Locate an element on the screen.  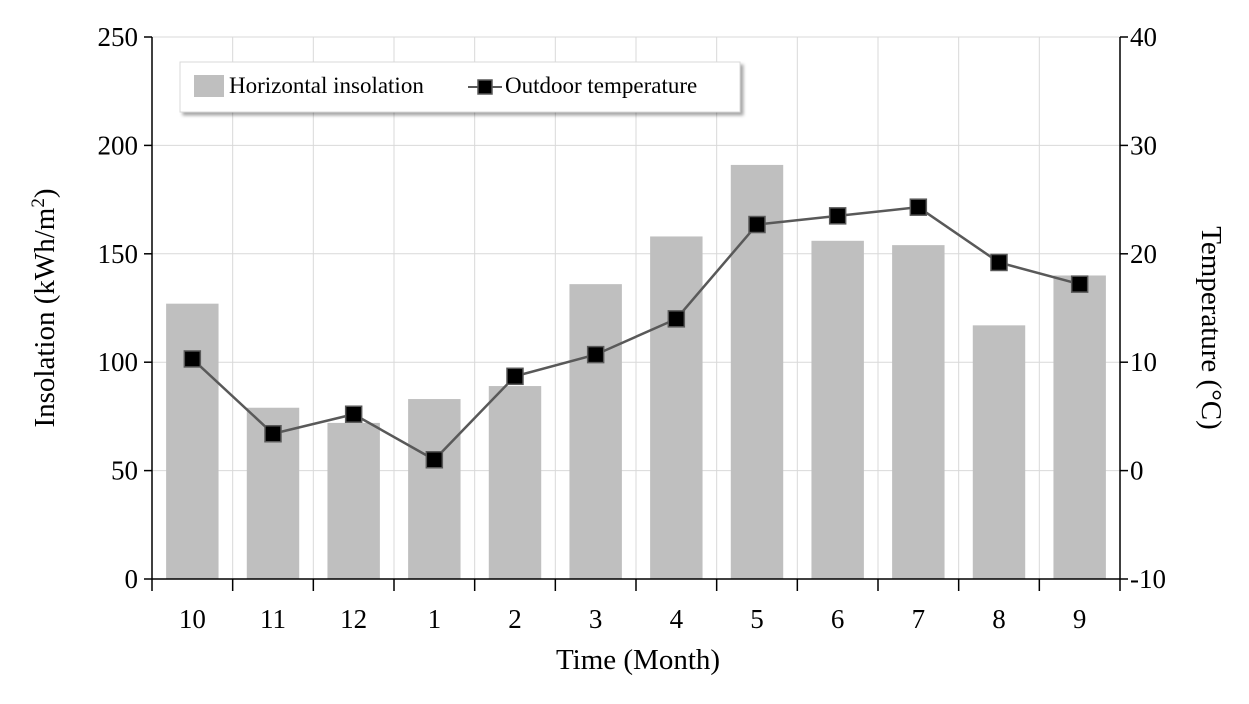
x-tick-label-7: 7 is located at coordinates (919, 619).